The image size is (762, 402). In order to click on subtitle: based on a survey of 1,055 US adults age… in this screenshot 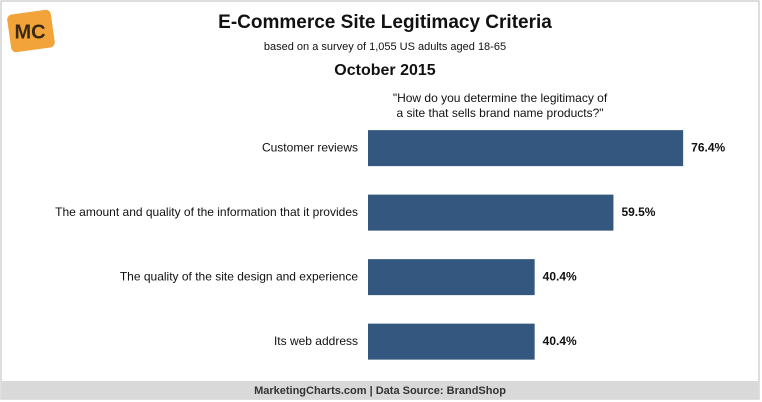, I will do `click(385, 47)`.